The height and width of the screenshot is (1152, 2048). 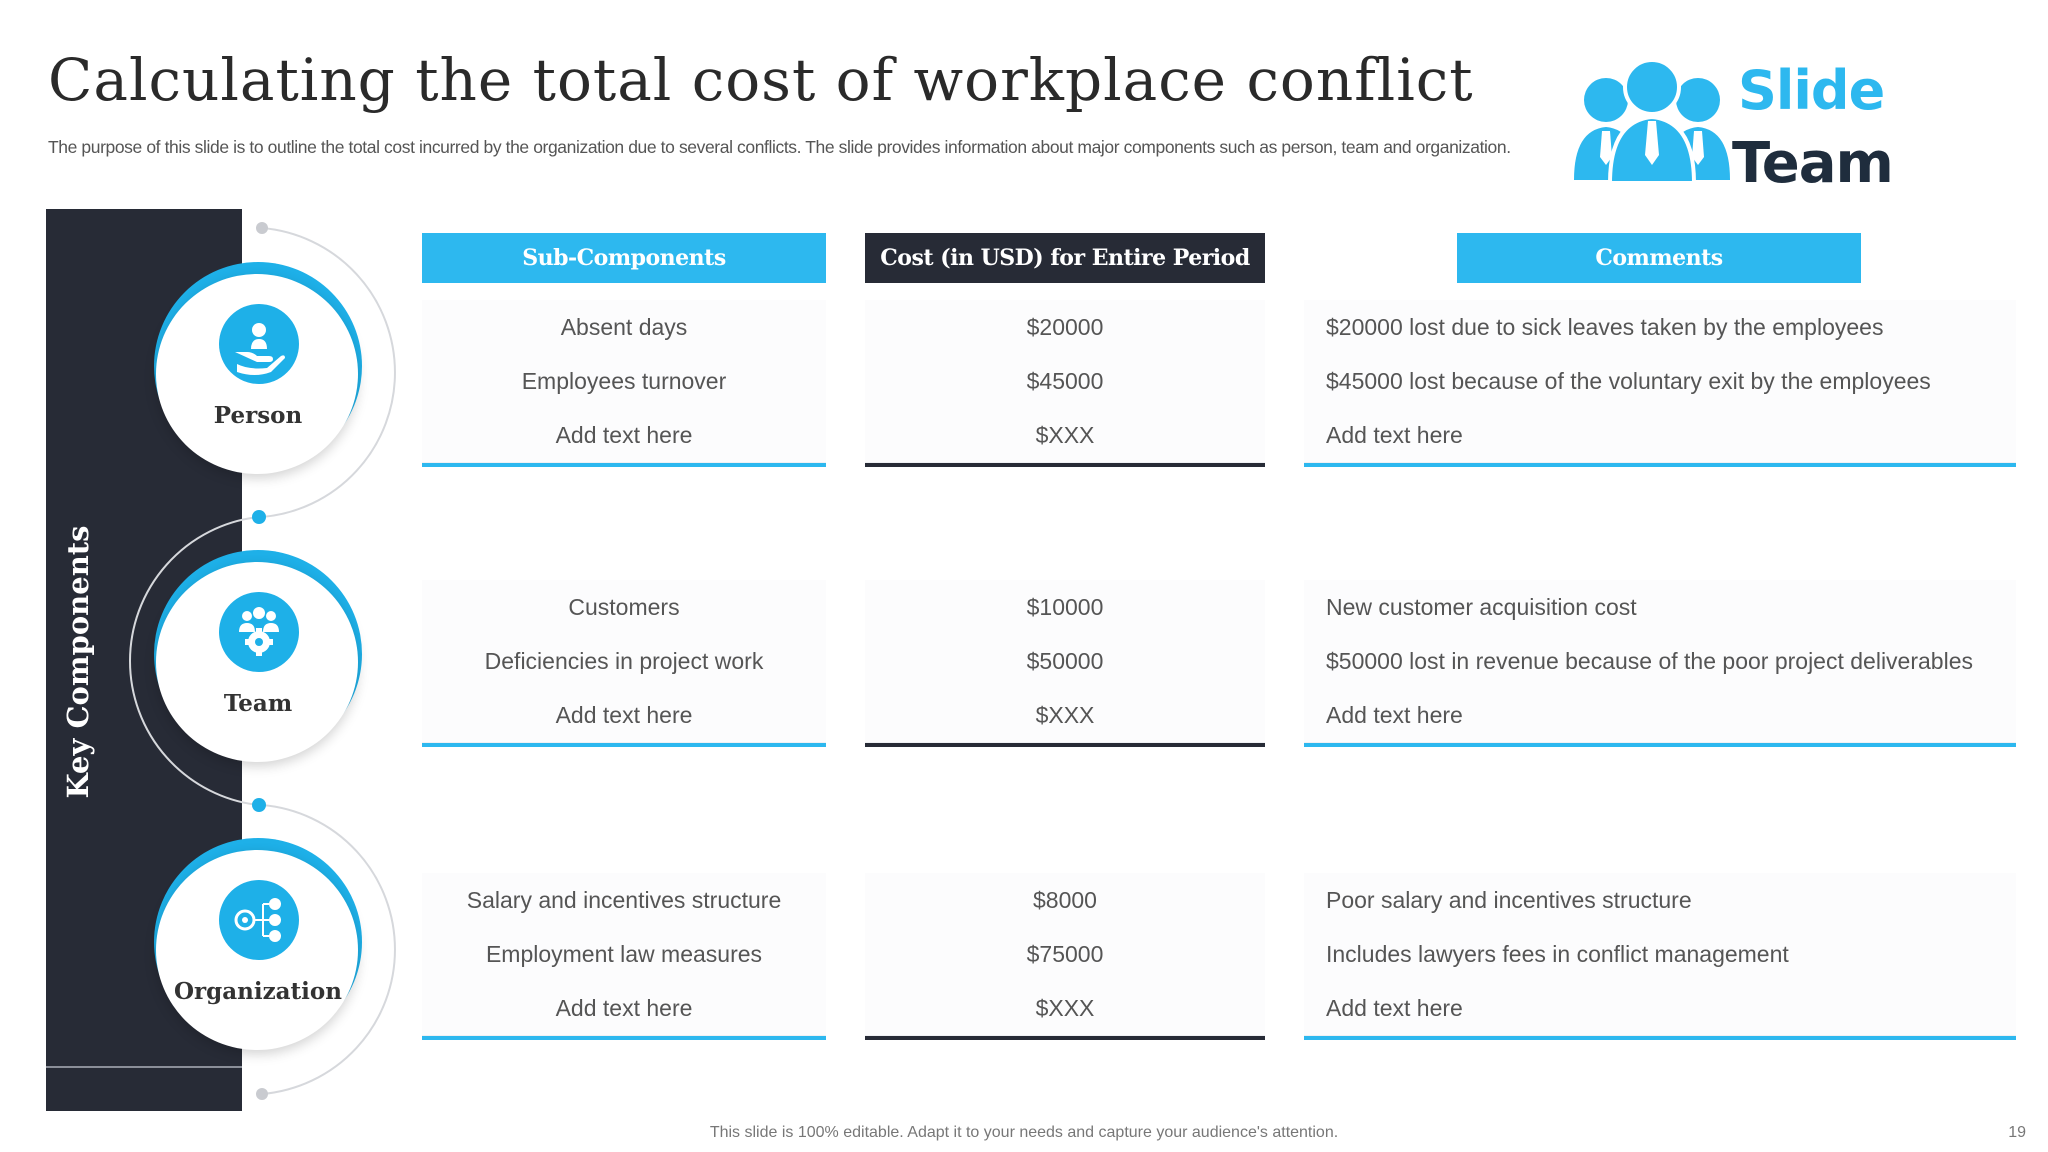 I want to click on person-node: Person, so click(x=258, y=368).